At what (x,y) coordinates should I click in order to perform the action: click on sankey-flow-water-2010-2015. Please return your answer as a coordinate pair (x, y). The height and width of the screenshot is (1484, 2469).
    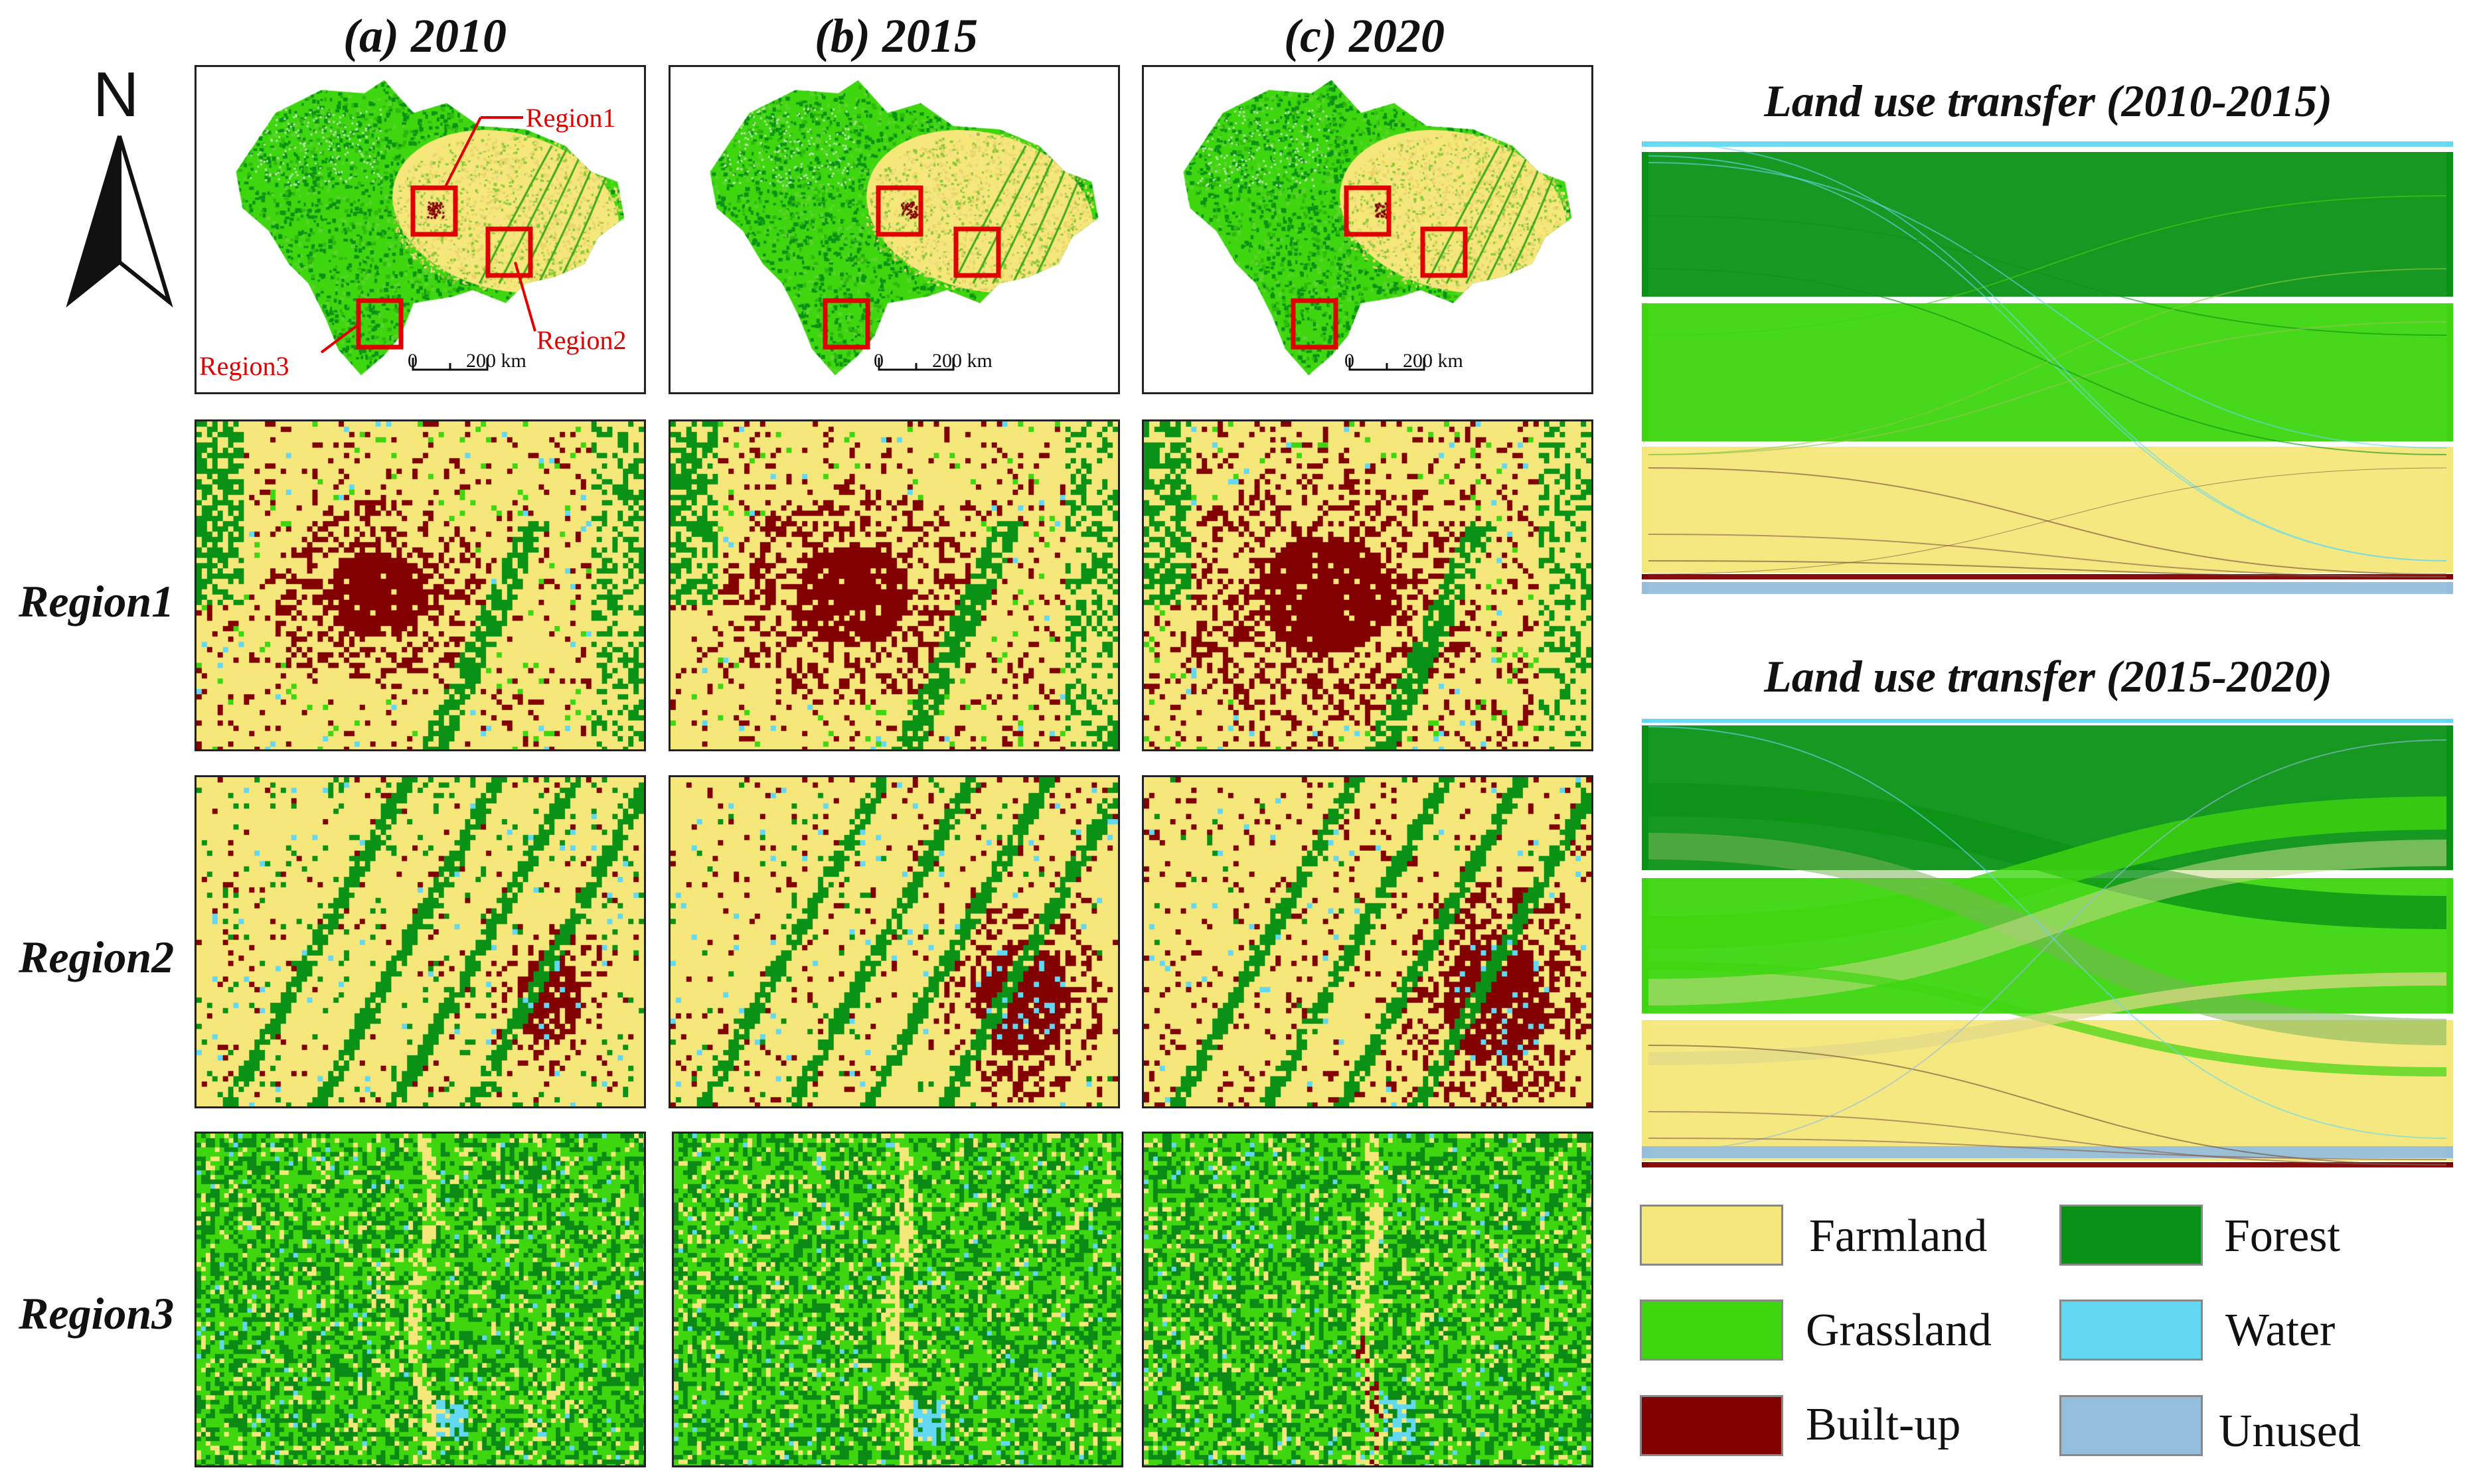
    Looking at the image, I should click on (2047, 144).